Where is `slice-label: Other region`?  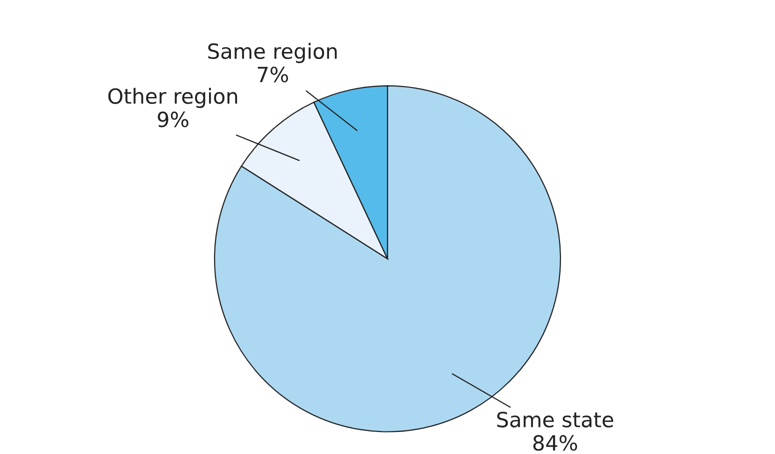
slice-label: Other region is located at coordinates (173, 98).